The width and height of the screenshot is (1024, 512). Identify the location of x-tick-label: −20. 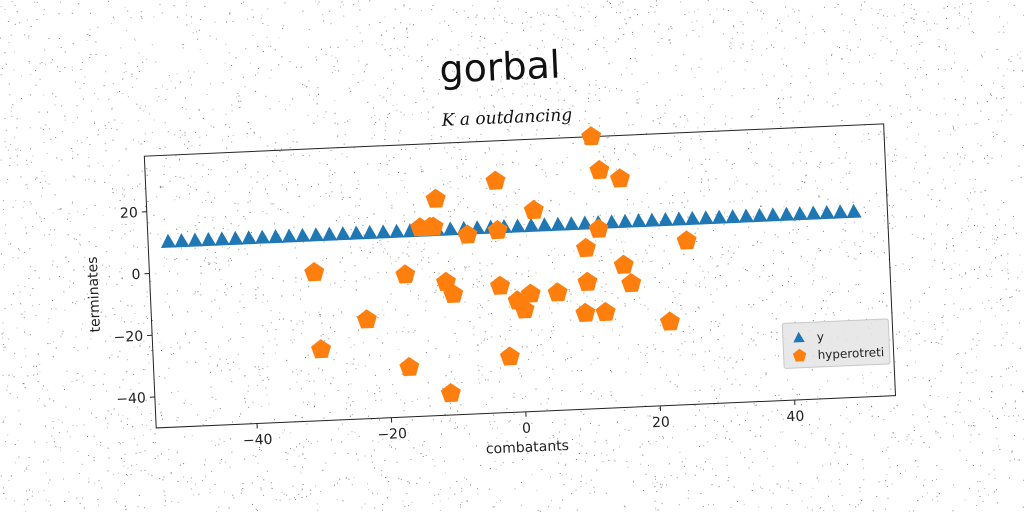
(392, 434).